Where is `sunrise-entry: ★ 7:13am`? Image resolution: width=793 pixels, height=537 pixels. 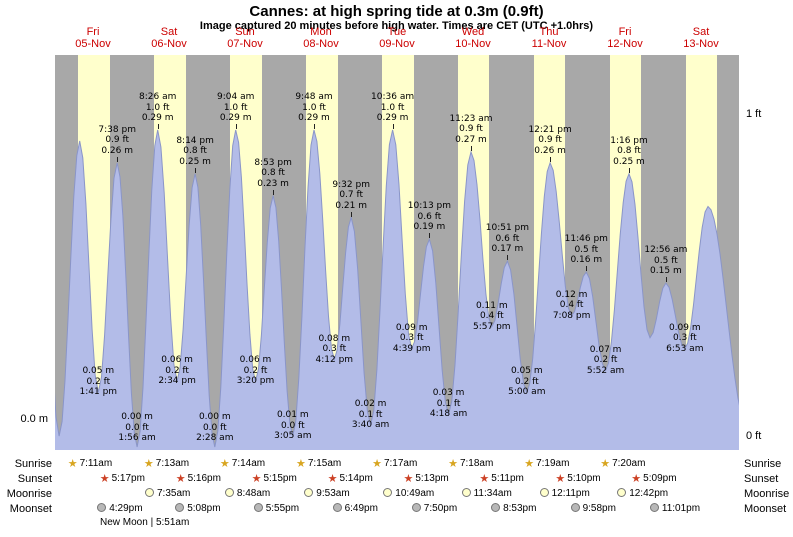 sunrise-entry: ★ 7:13am is located at coordinates (166, 464).